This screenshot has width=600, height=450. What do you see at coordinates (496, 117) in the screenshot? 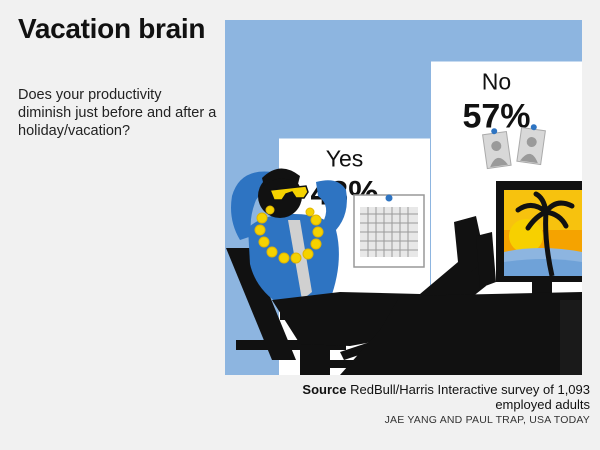
I see `bar-value-label: 57%` at bounding box center [496, 117].